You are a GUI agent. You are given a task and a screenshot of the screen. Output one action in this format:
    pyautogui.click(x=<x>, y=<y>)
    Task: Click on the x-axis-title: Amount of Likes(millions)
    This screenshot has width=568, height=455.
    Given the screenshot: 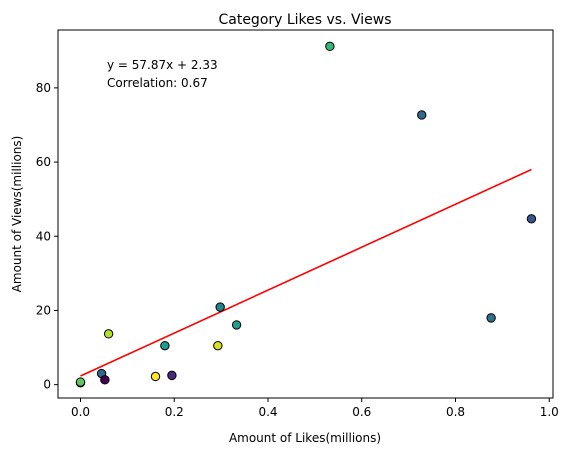 What is the action you would take?
    pyautogui.click(x=305, y=438)
    